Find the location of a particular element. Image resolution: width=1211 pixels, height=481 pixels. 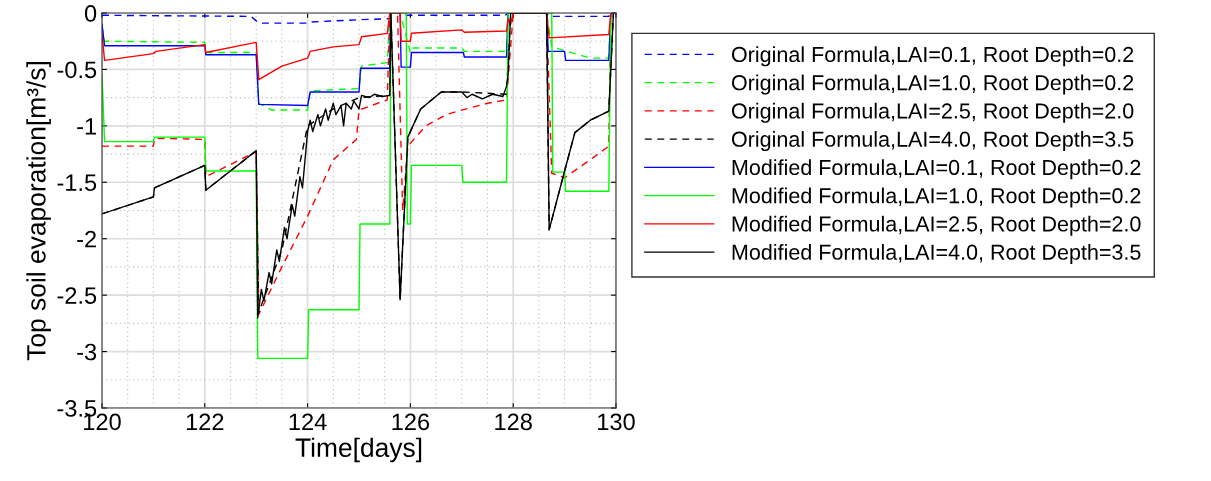

legend-label: Modified Formula,LAI=4.0, Root Depth=3.5 is located at coordinates (936, 254).